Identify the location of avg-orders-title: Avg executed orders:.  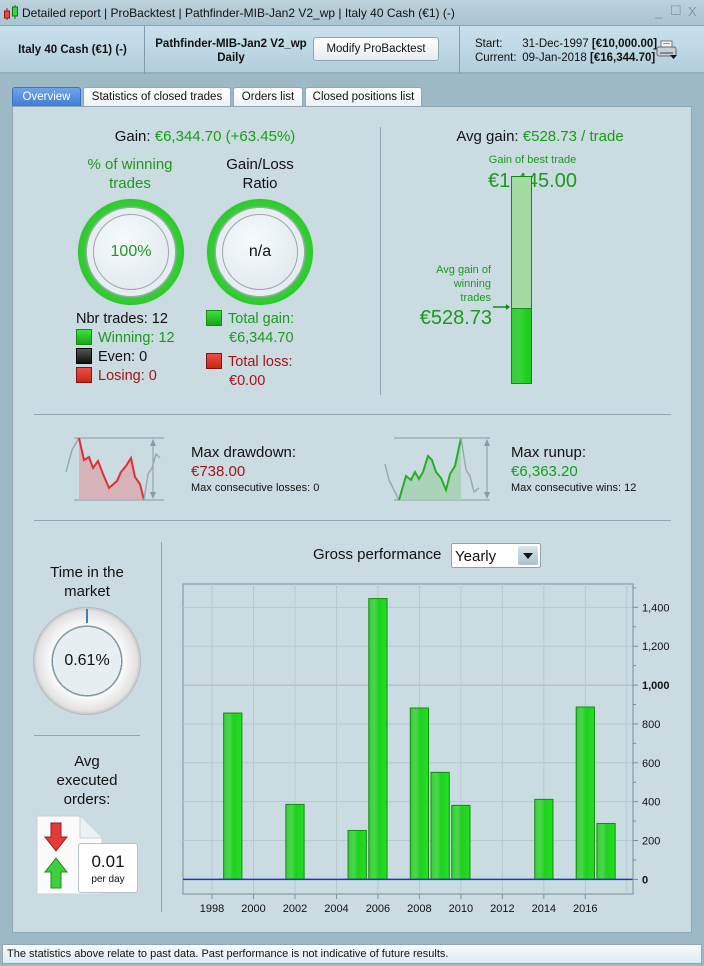
(87, 780).